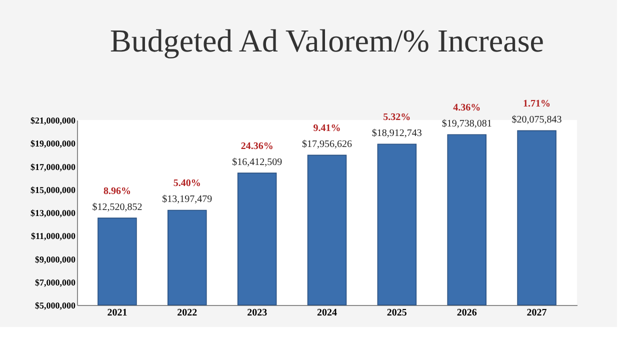 The height and width of the screenshot is (341, 640). Describe the element at coordinates (466, 313) in the screenshot. I see `x-tick-label: 2026` at that location.